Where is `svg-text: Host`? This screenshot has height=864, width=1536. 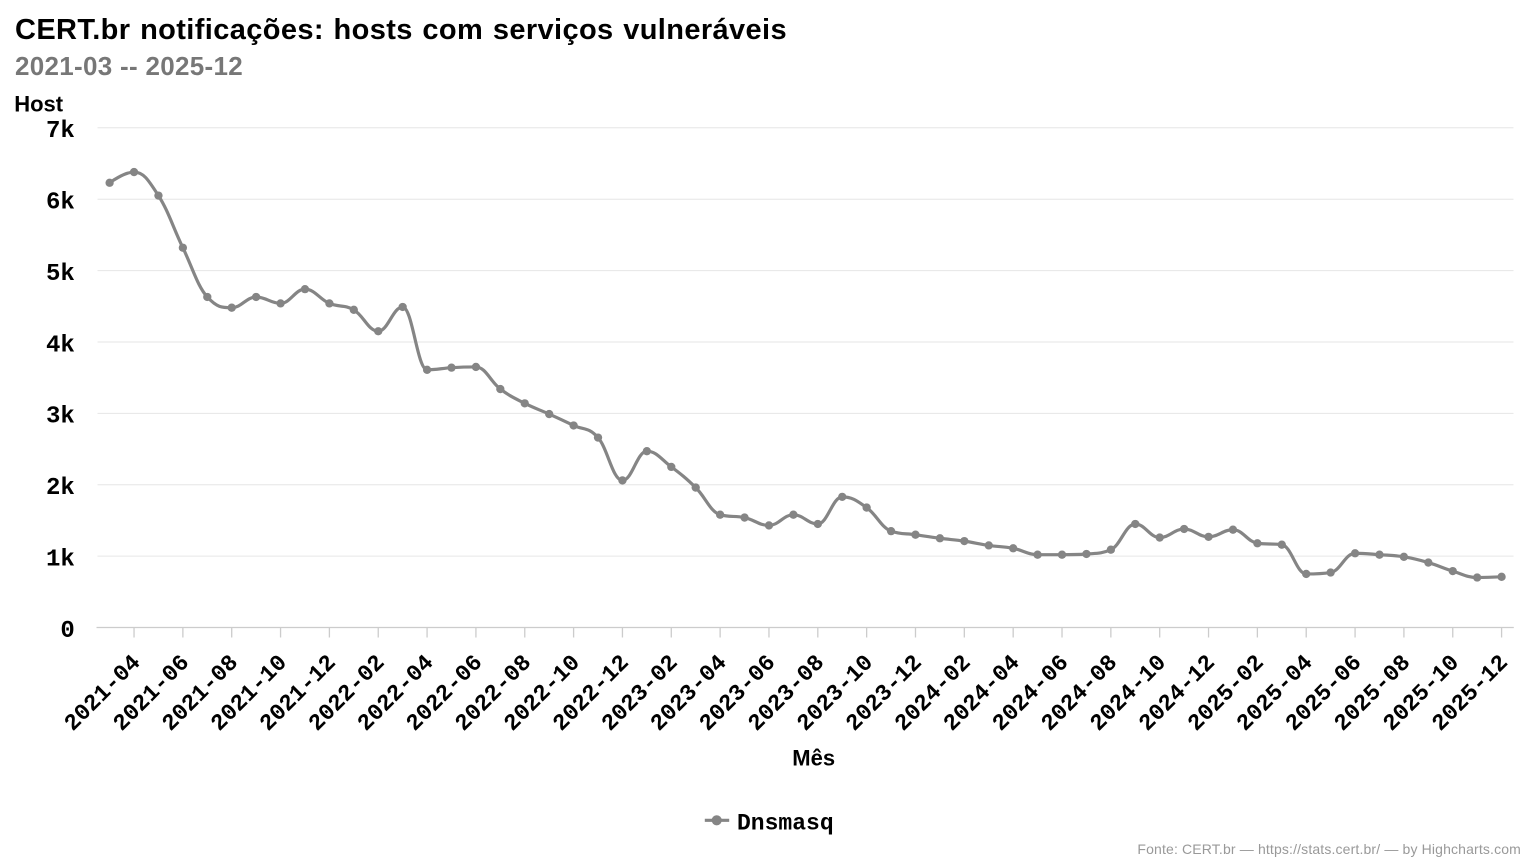 svg-text: Host is located at coordinates (39, 104).